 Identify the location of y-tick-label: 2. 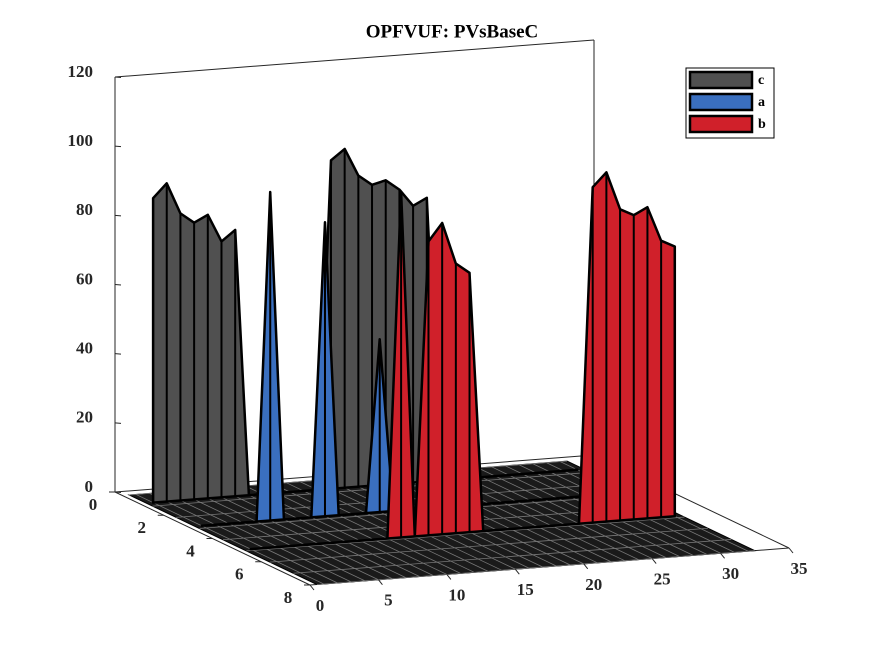
(142, 527).